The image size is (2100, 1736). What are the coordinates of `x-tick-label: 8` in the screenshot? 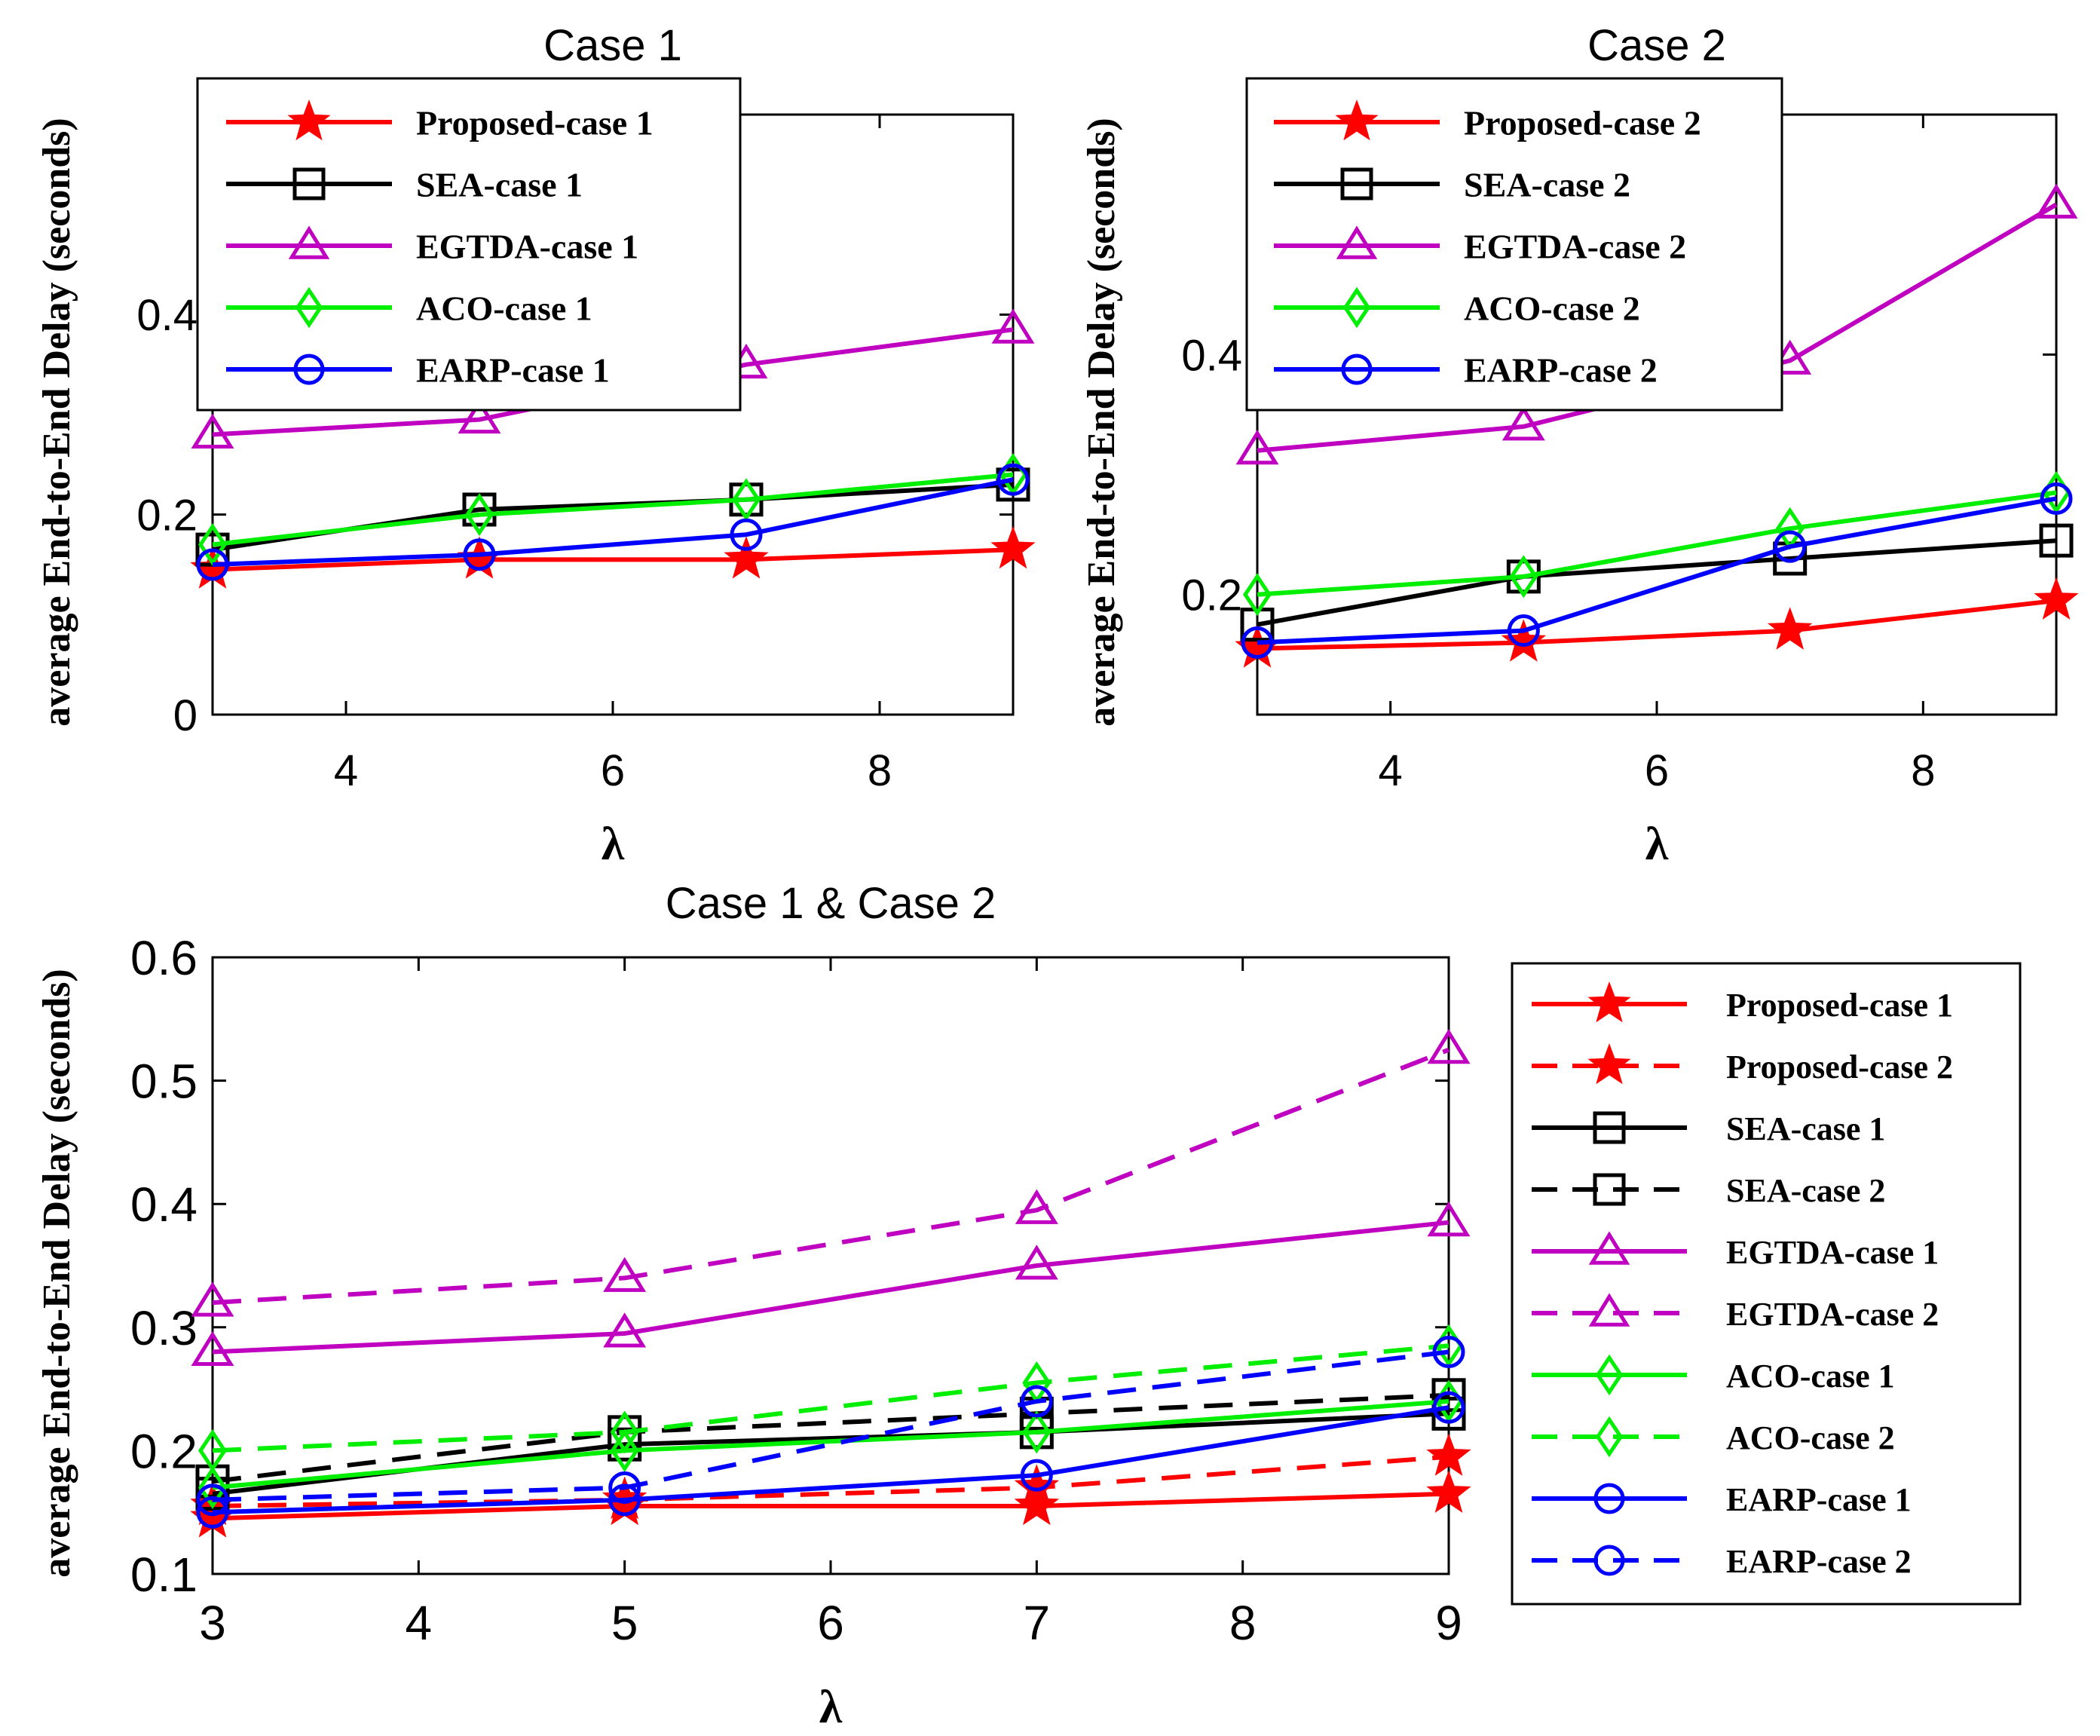 It's located at (880, 770).